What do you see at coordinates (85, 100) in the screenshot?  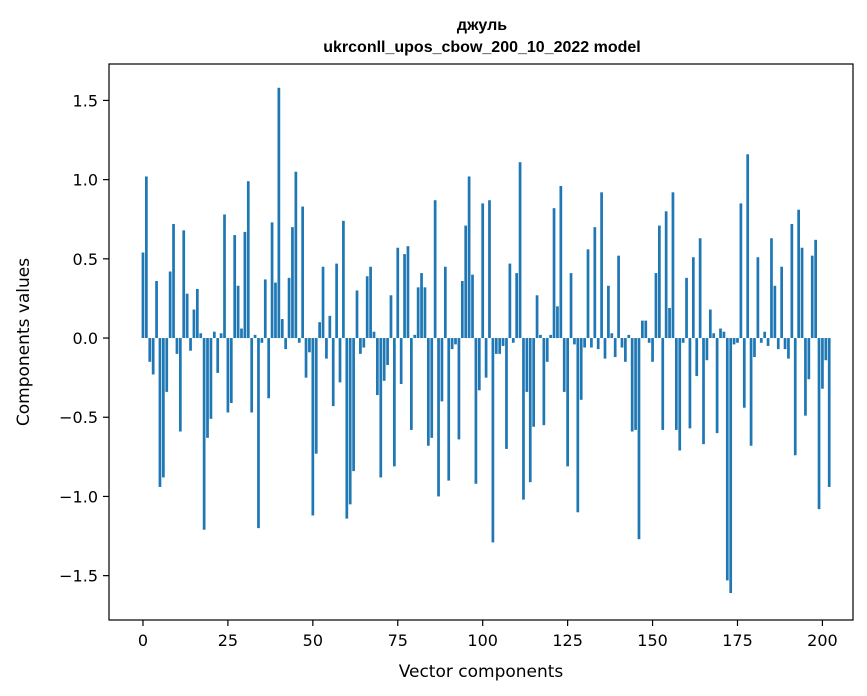 I see `y-tick-label: 1.5` at bounding box center [85, 100].